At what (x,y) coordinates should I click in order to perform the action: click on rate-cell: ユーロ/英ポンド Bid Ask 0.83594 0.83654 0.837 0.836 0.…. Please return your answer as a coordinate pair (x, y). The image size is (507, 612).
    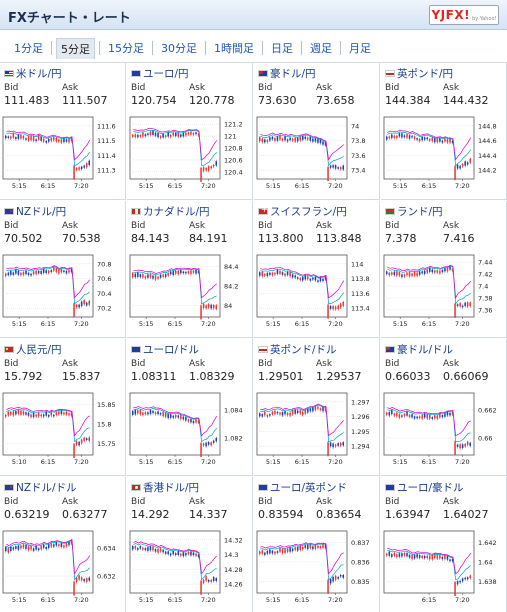
    Looking at the image, I should click on (317, 544).